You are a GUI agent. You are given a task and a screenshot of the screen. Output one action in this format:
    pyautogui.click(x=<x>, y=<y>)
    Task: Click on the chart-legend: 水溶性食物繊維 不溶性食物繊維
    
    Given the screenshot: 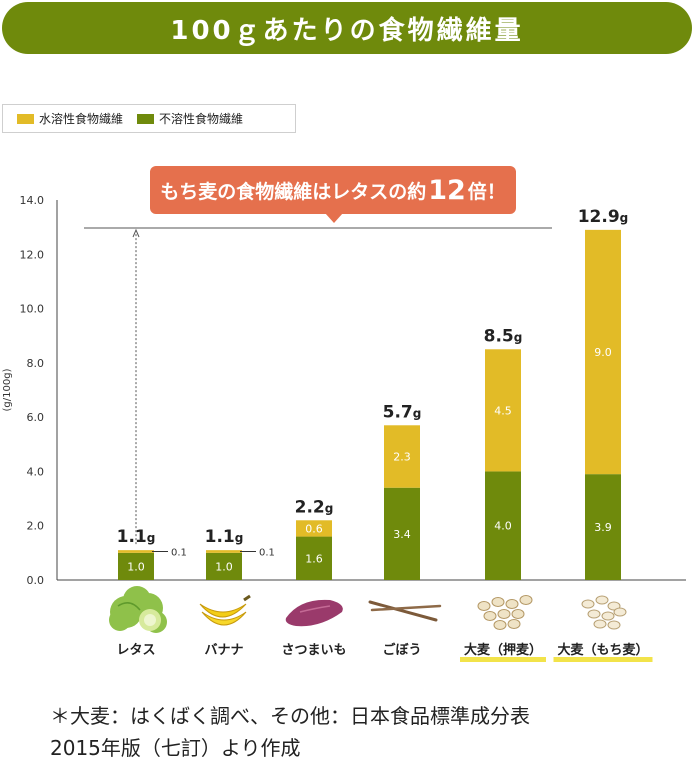 What is the action you would take?
    pyautogui.click(x=149, y=118)
    